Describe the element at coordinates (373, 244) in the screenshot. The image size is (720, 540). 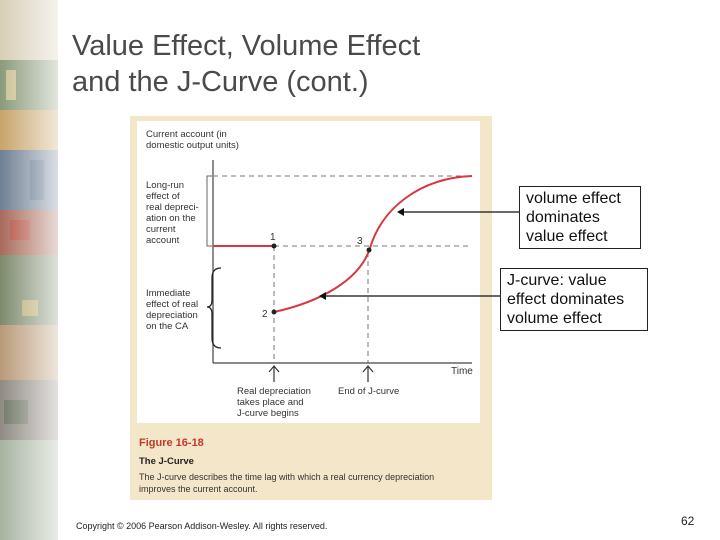
I see `j-curve-line` at that location.